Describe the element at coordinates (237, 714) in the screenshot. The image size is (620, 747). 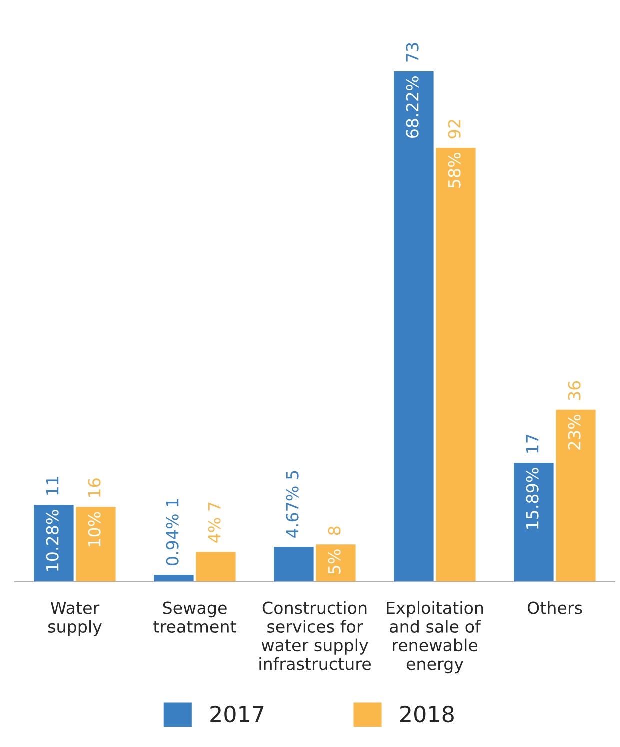
I see `legend-label: 2017` at that location.